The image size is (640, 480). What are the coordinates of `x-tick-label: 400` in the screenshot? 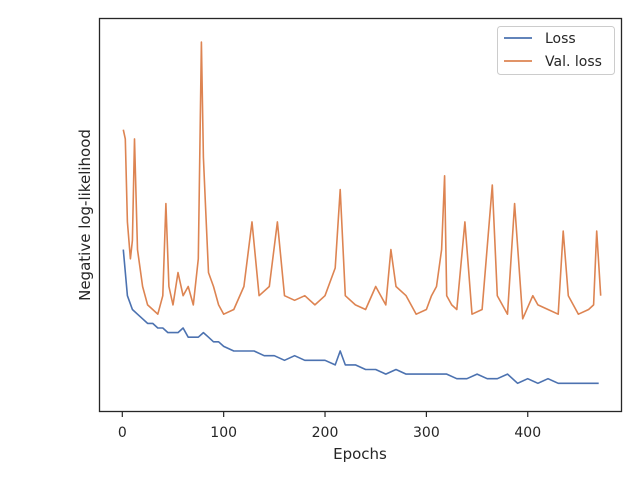 It's located at (527, 433).